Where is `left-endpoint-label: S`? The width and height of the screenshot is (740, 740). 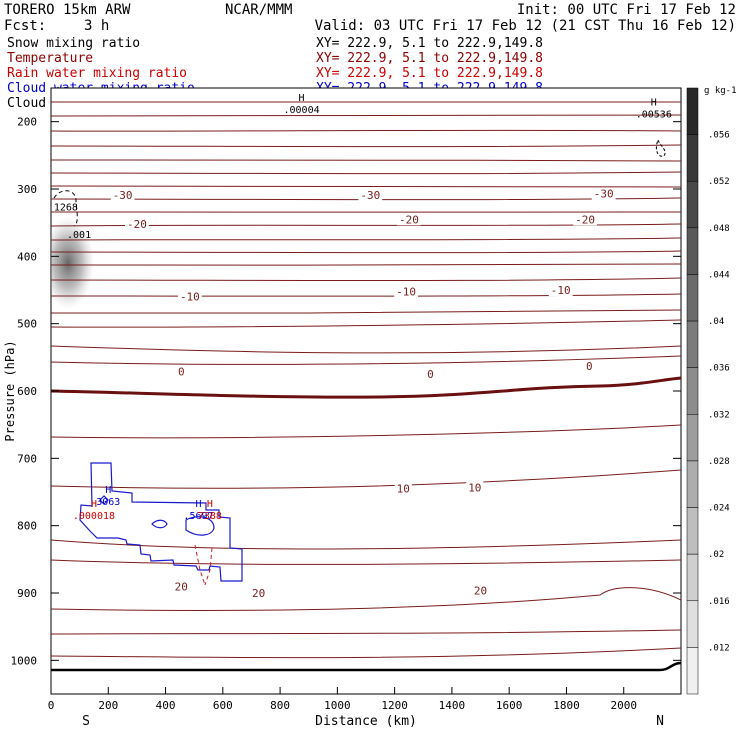
left-endpoint-label: S is located at coordinates (86, 721).